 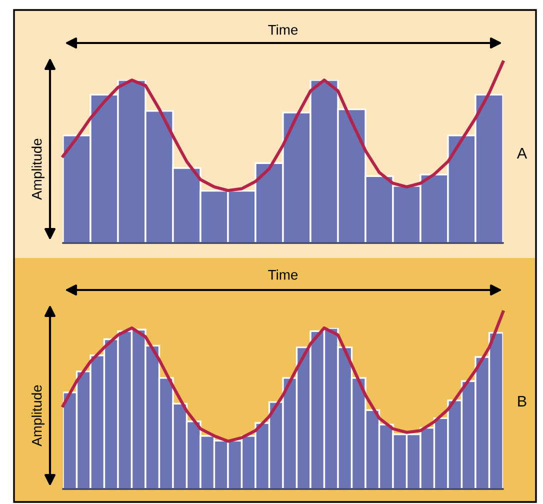 What do you see at coordinates (522, 153) in the screenshot?
I see `text: A` at bounding box center [522, 153].